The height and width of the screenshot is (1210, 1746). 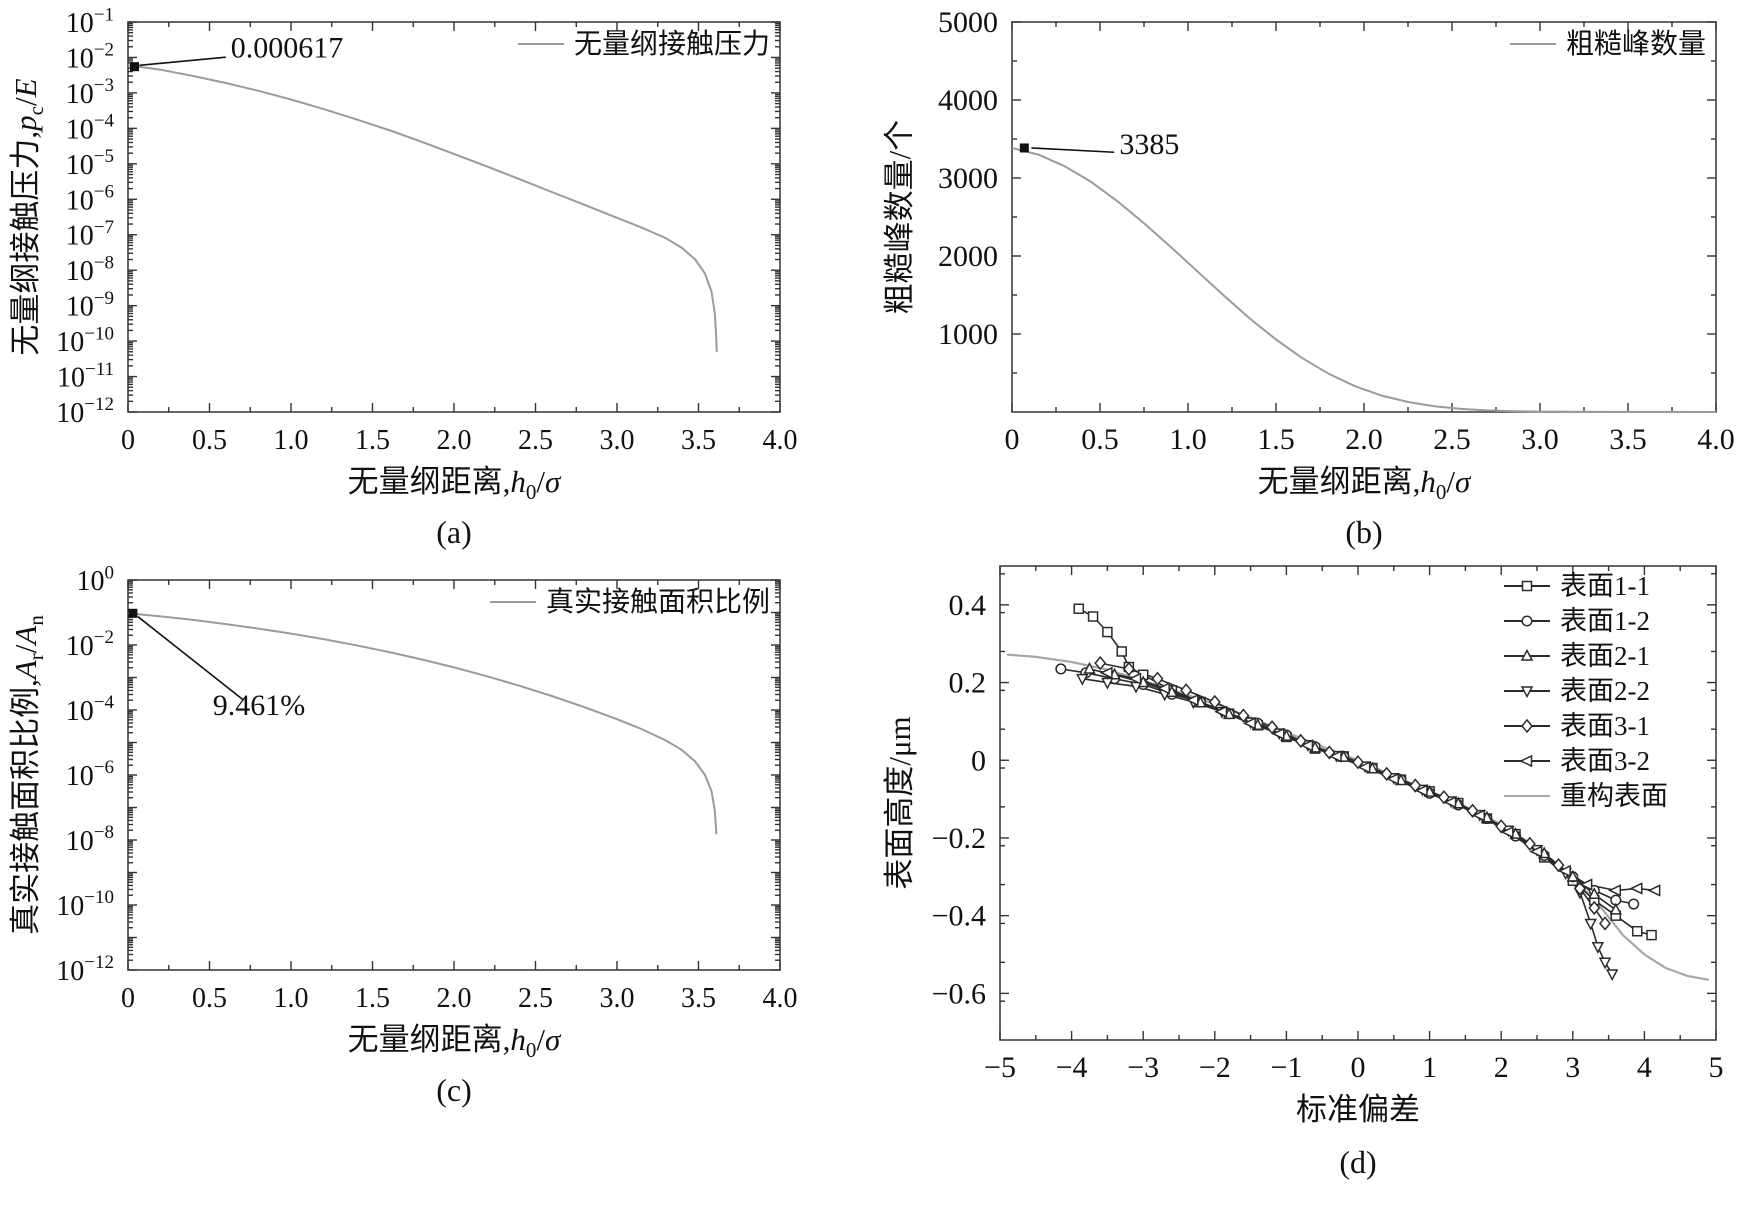 What do you see at coordinates (90, 92) in the screenshot?
I see `svg-text: 10⁻³` at bounding box center [90, 92].